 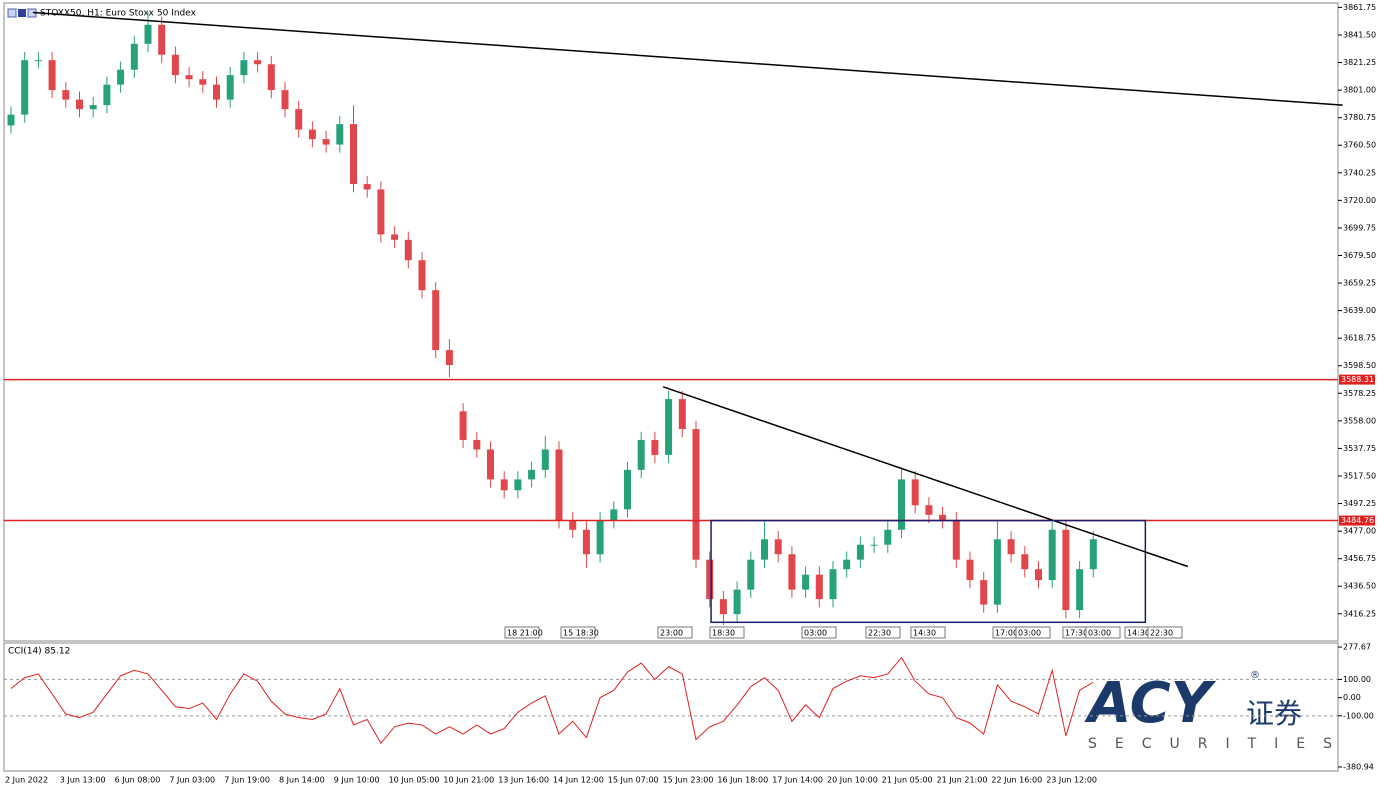 I want to click on y-tick-label: 3801.00, so click(x=1359, y=90).